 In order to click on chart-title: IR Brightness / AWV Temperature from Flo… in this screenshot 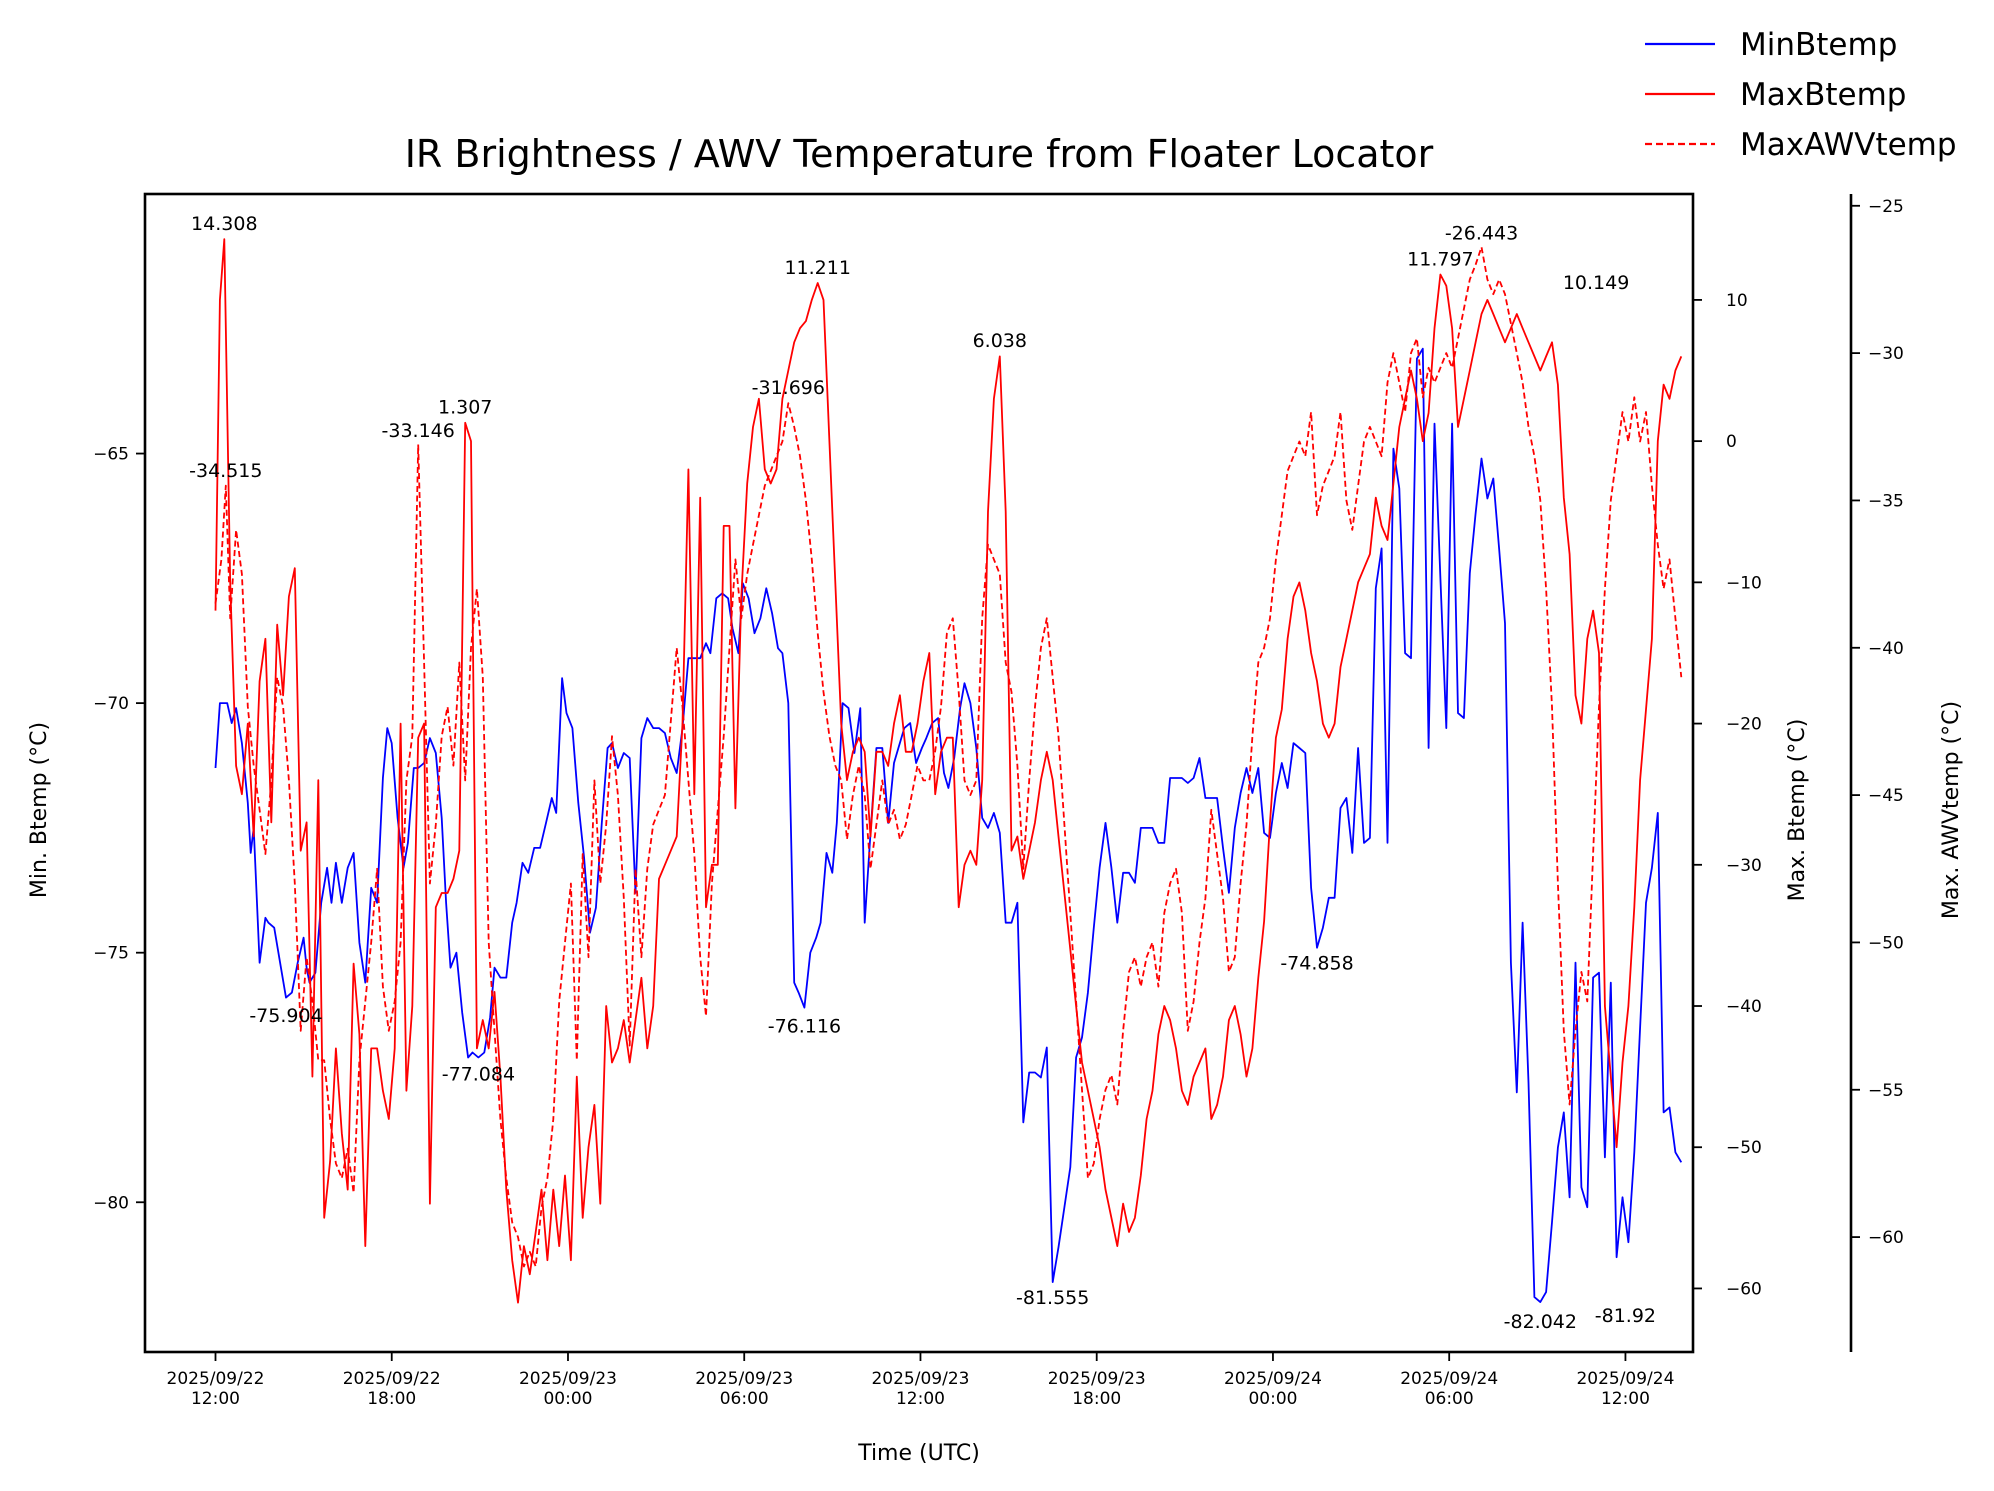, I will do `click(919, 154)`.